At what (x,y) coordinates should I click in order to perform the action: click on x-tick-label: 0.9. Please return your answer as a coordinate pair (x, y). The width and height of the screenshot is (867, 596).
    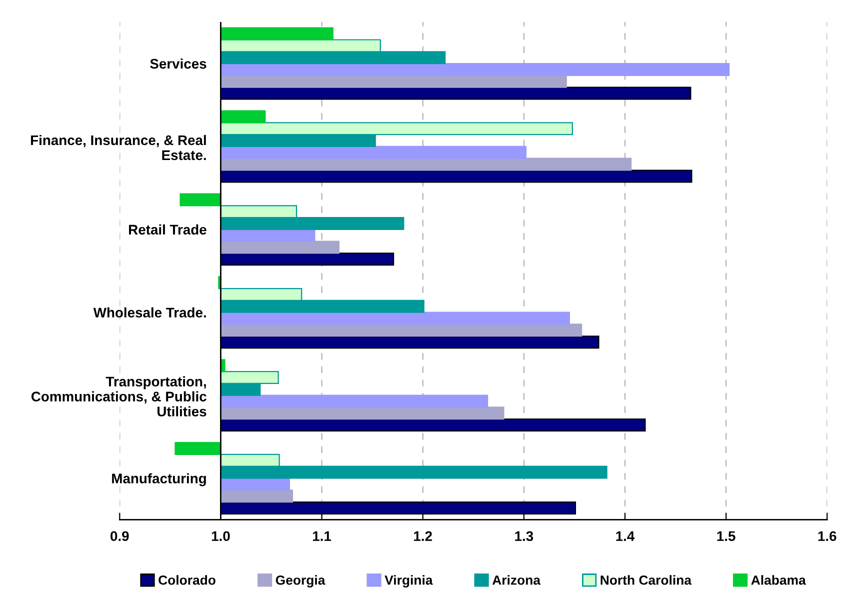
    Looking at the image, I should click on (119, 536).